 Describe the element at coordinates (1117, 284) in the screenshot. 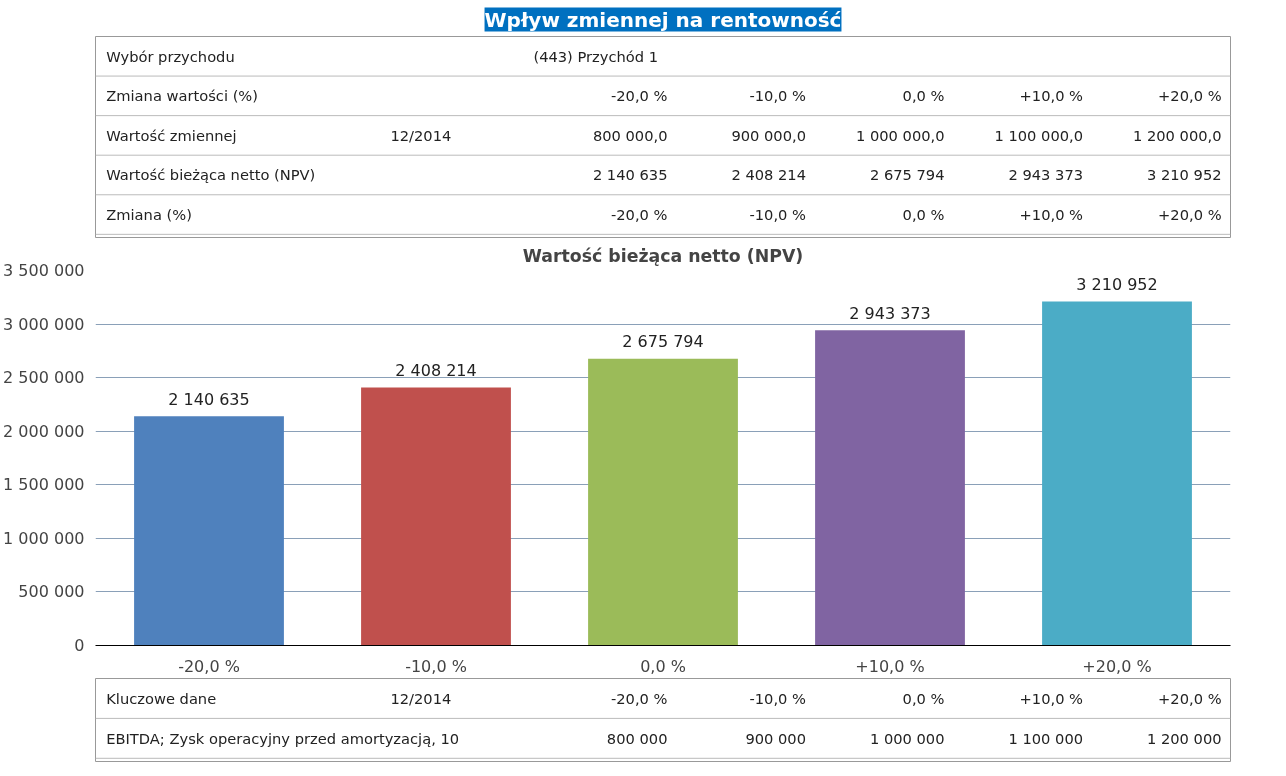

I see `data-label: 3 210 952` at that location.